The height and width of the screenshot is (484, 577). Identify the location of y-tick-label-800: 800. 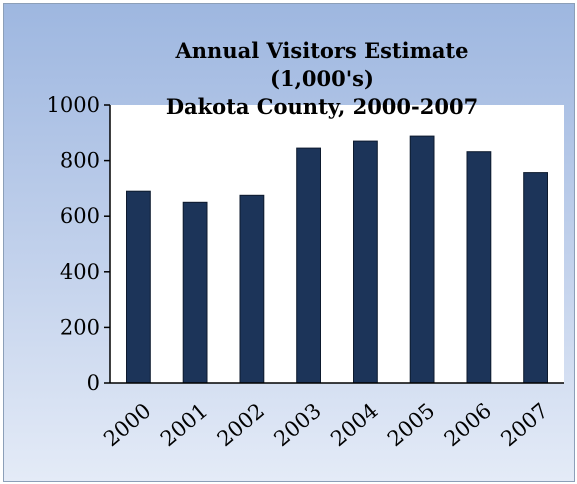
(80, 161).